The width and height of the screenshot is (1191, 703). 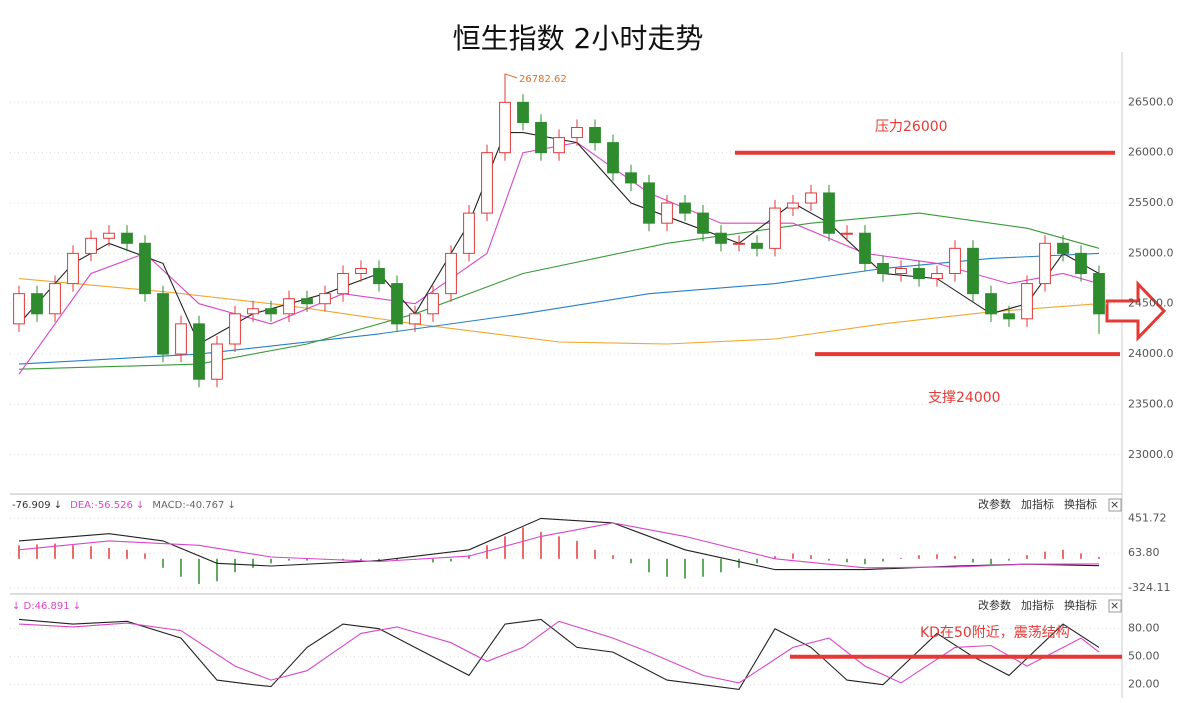 What do you see at coordinates (1147, 517) in the screenshot?
I see `y-tick-label: 451.72` at bounding box center [1147, 517].